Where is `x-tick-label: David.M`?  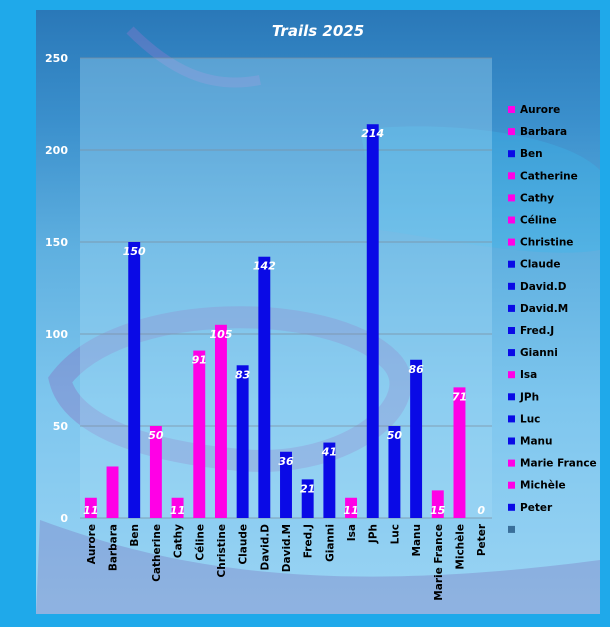 x-tick-label: David.M is located at coordinates (287, 548).